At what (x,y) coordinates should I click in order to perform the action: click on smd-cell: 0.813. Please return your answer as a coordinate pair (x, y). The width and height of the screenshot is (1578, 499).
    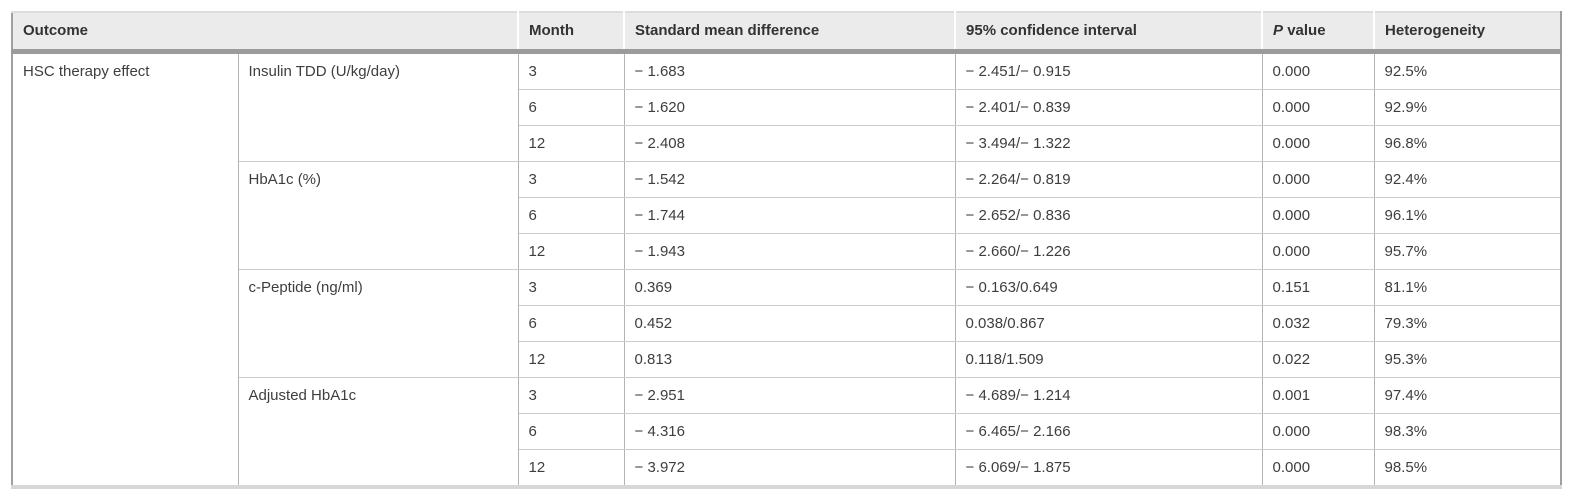
    Looking at the image, I should click on (790, 359).